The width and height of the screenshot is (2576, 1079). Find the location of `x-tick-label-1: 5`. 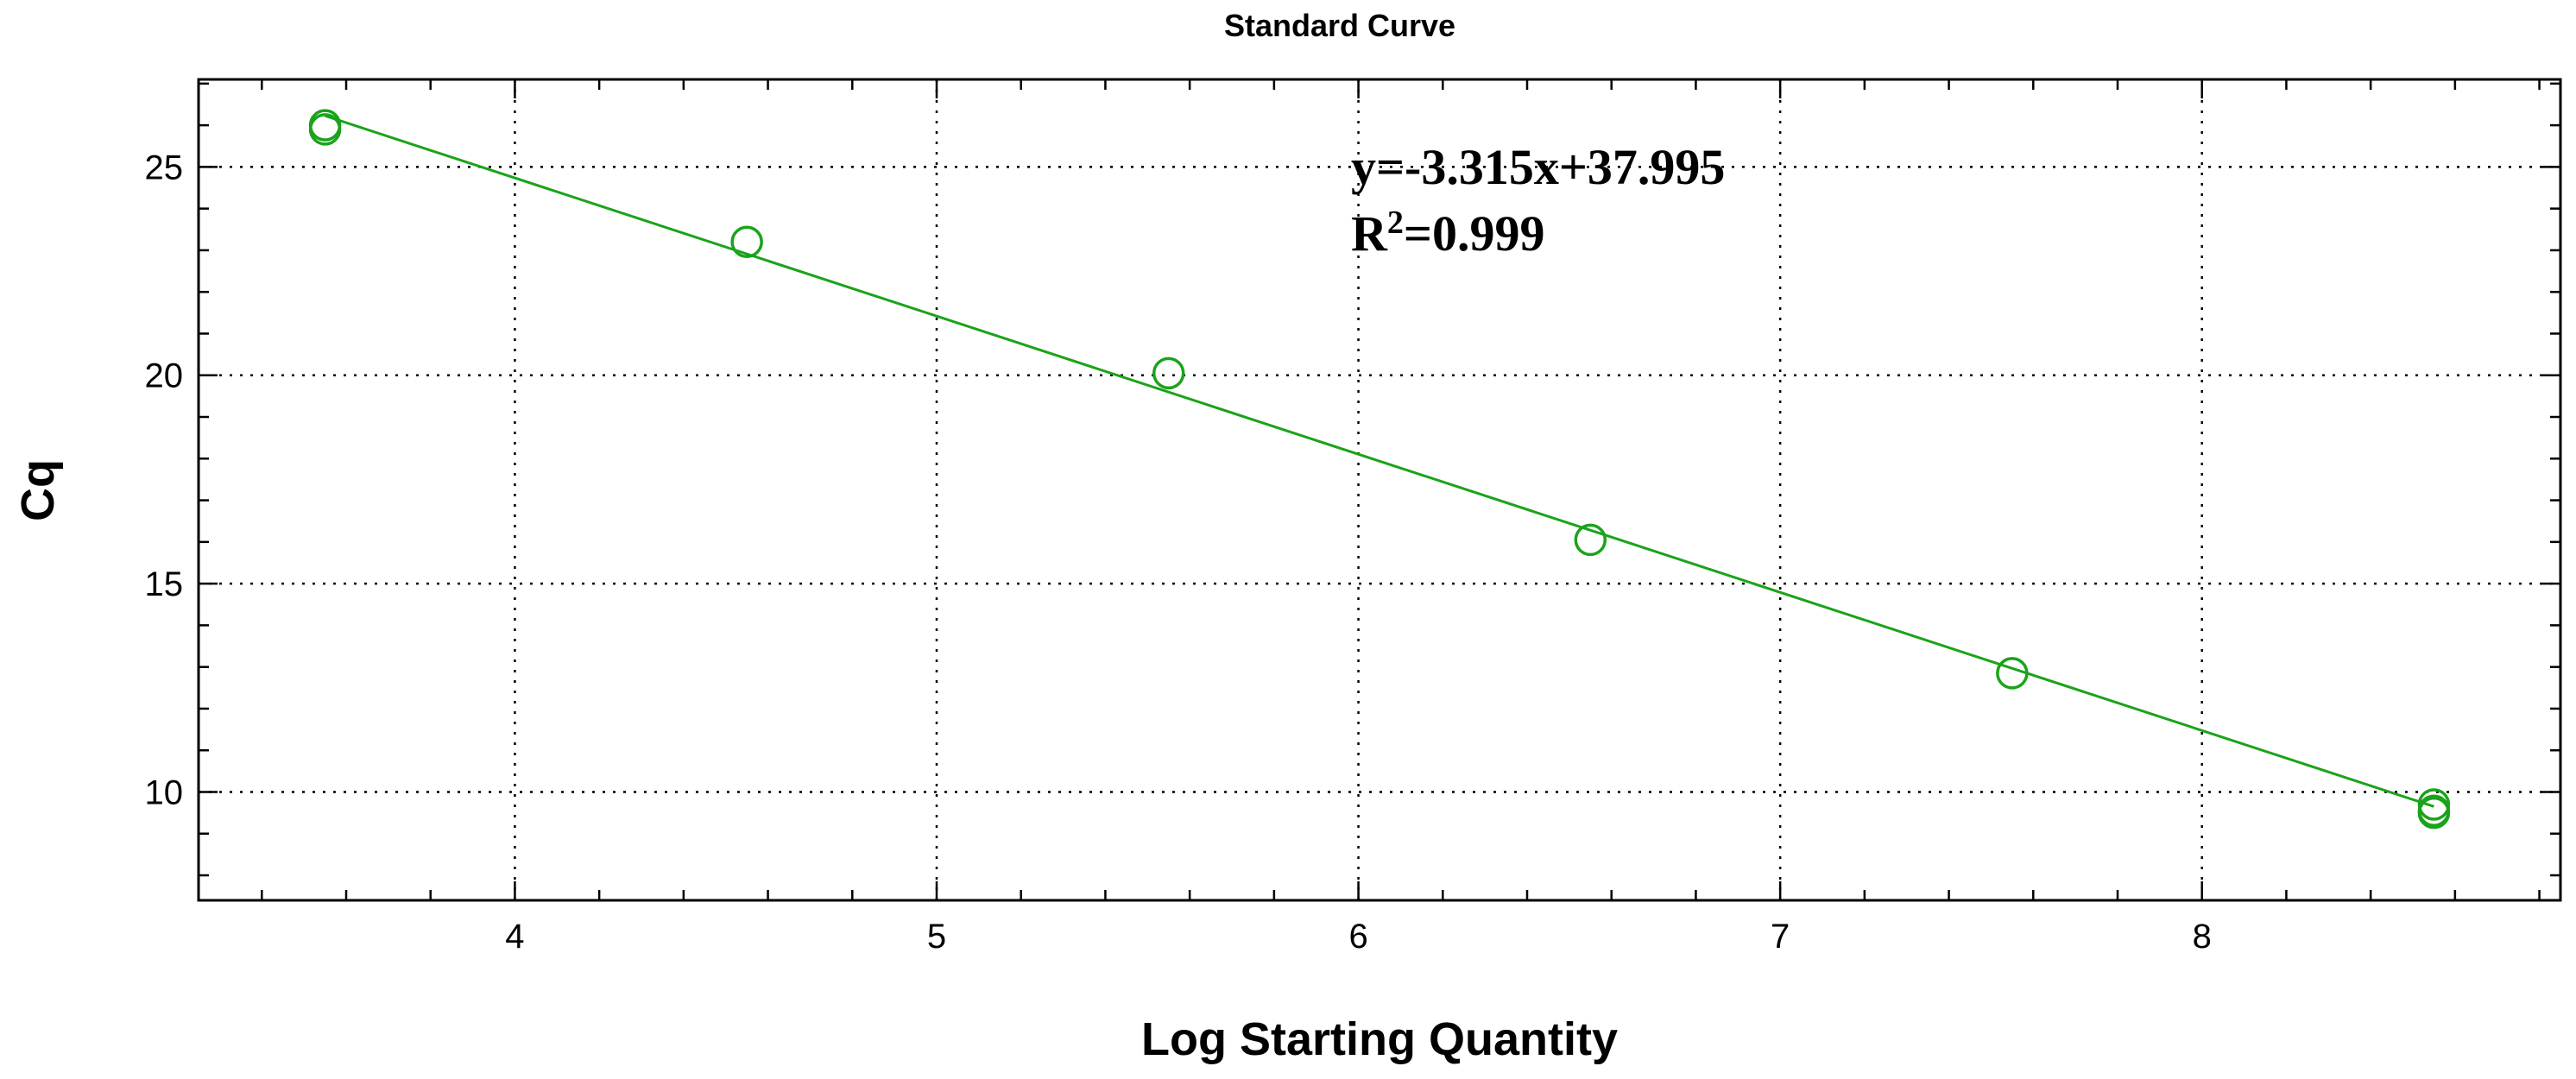

x-tick-label-1: 5 is located at coordinates (936, 937).